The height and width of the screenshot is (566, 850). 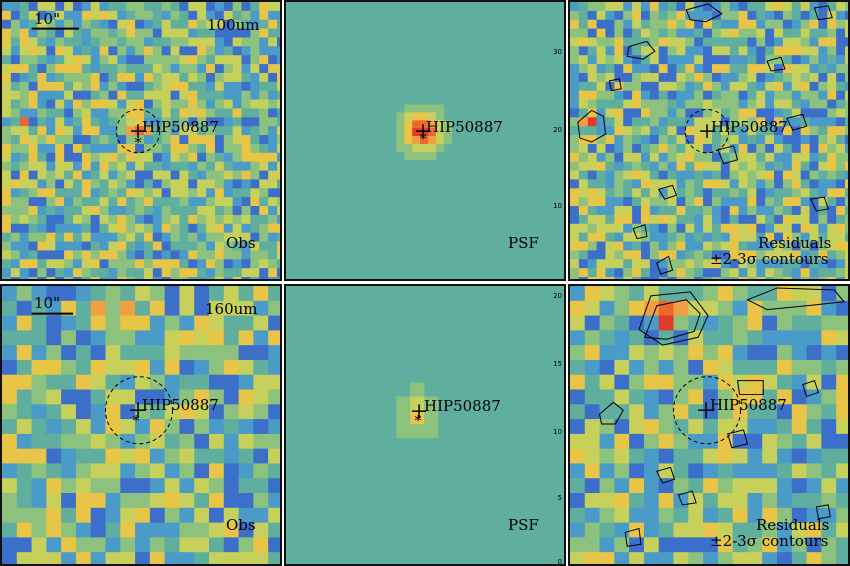 What do you see at coordinates (769, 541) in the screenshot?
I see `panel-sub-label: ±2-3σ contours` at bounding box center [769, 541].